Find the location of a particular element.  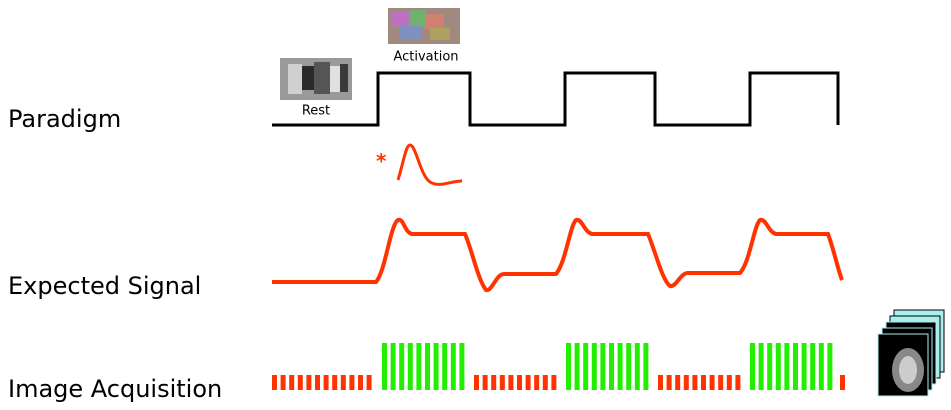

acquisition-bars is located at coordinates (558, 366).